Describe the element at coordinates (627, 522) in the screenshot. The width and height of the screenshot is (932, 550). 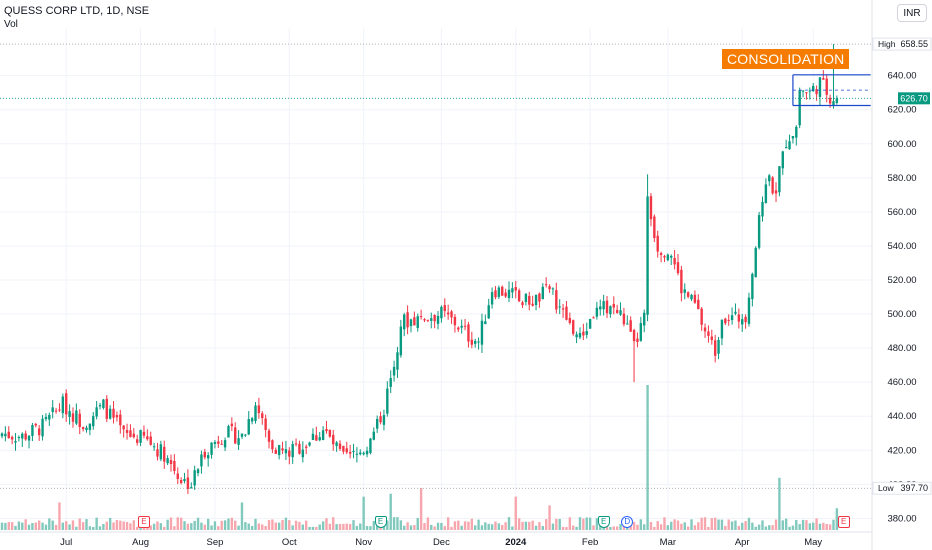
I see `event-badge: D` at that location.